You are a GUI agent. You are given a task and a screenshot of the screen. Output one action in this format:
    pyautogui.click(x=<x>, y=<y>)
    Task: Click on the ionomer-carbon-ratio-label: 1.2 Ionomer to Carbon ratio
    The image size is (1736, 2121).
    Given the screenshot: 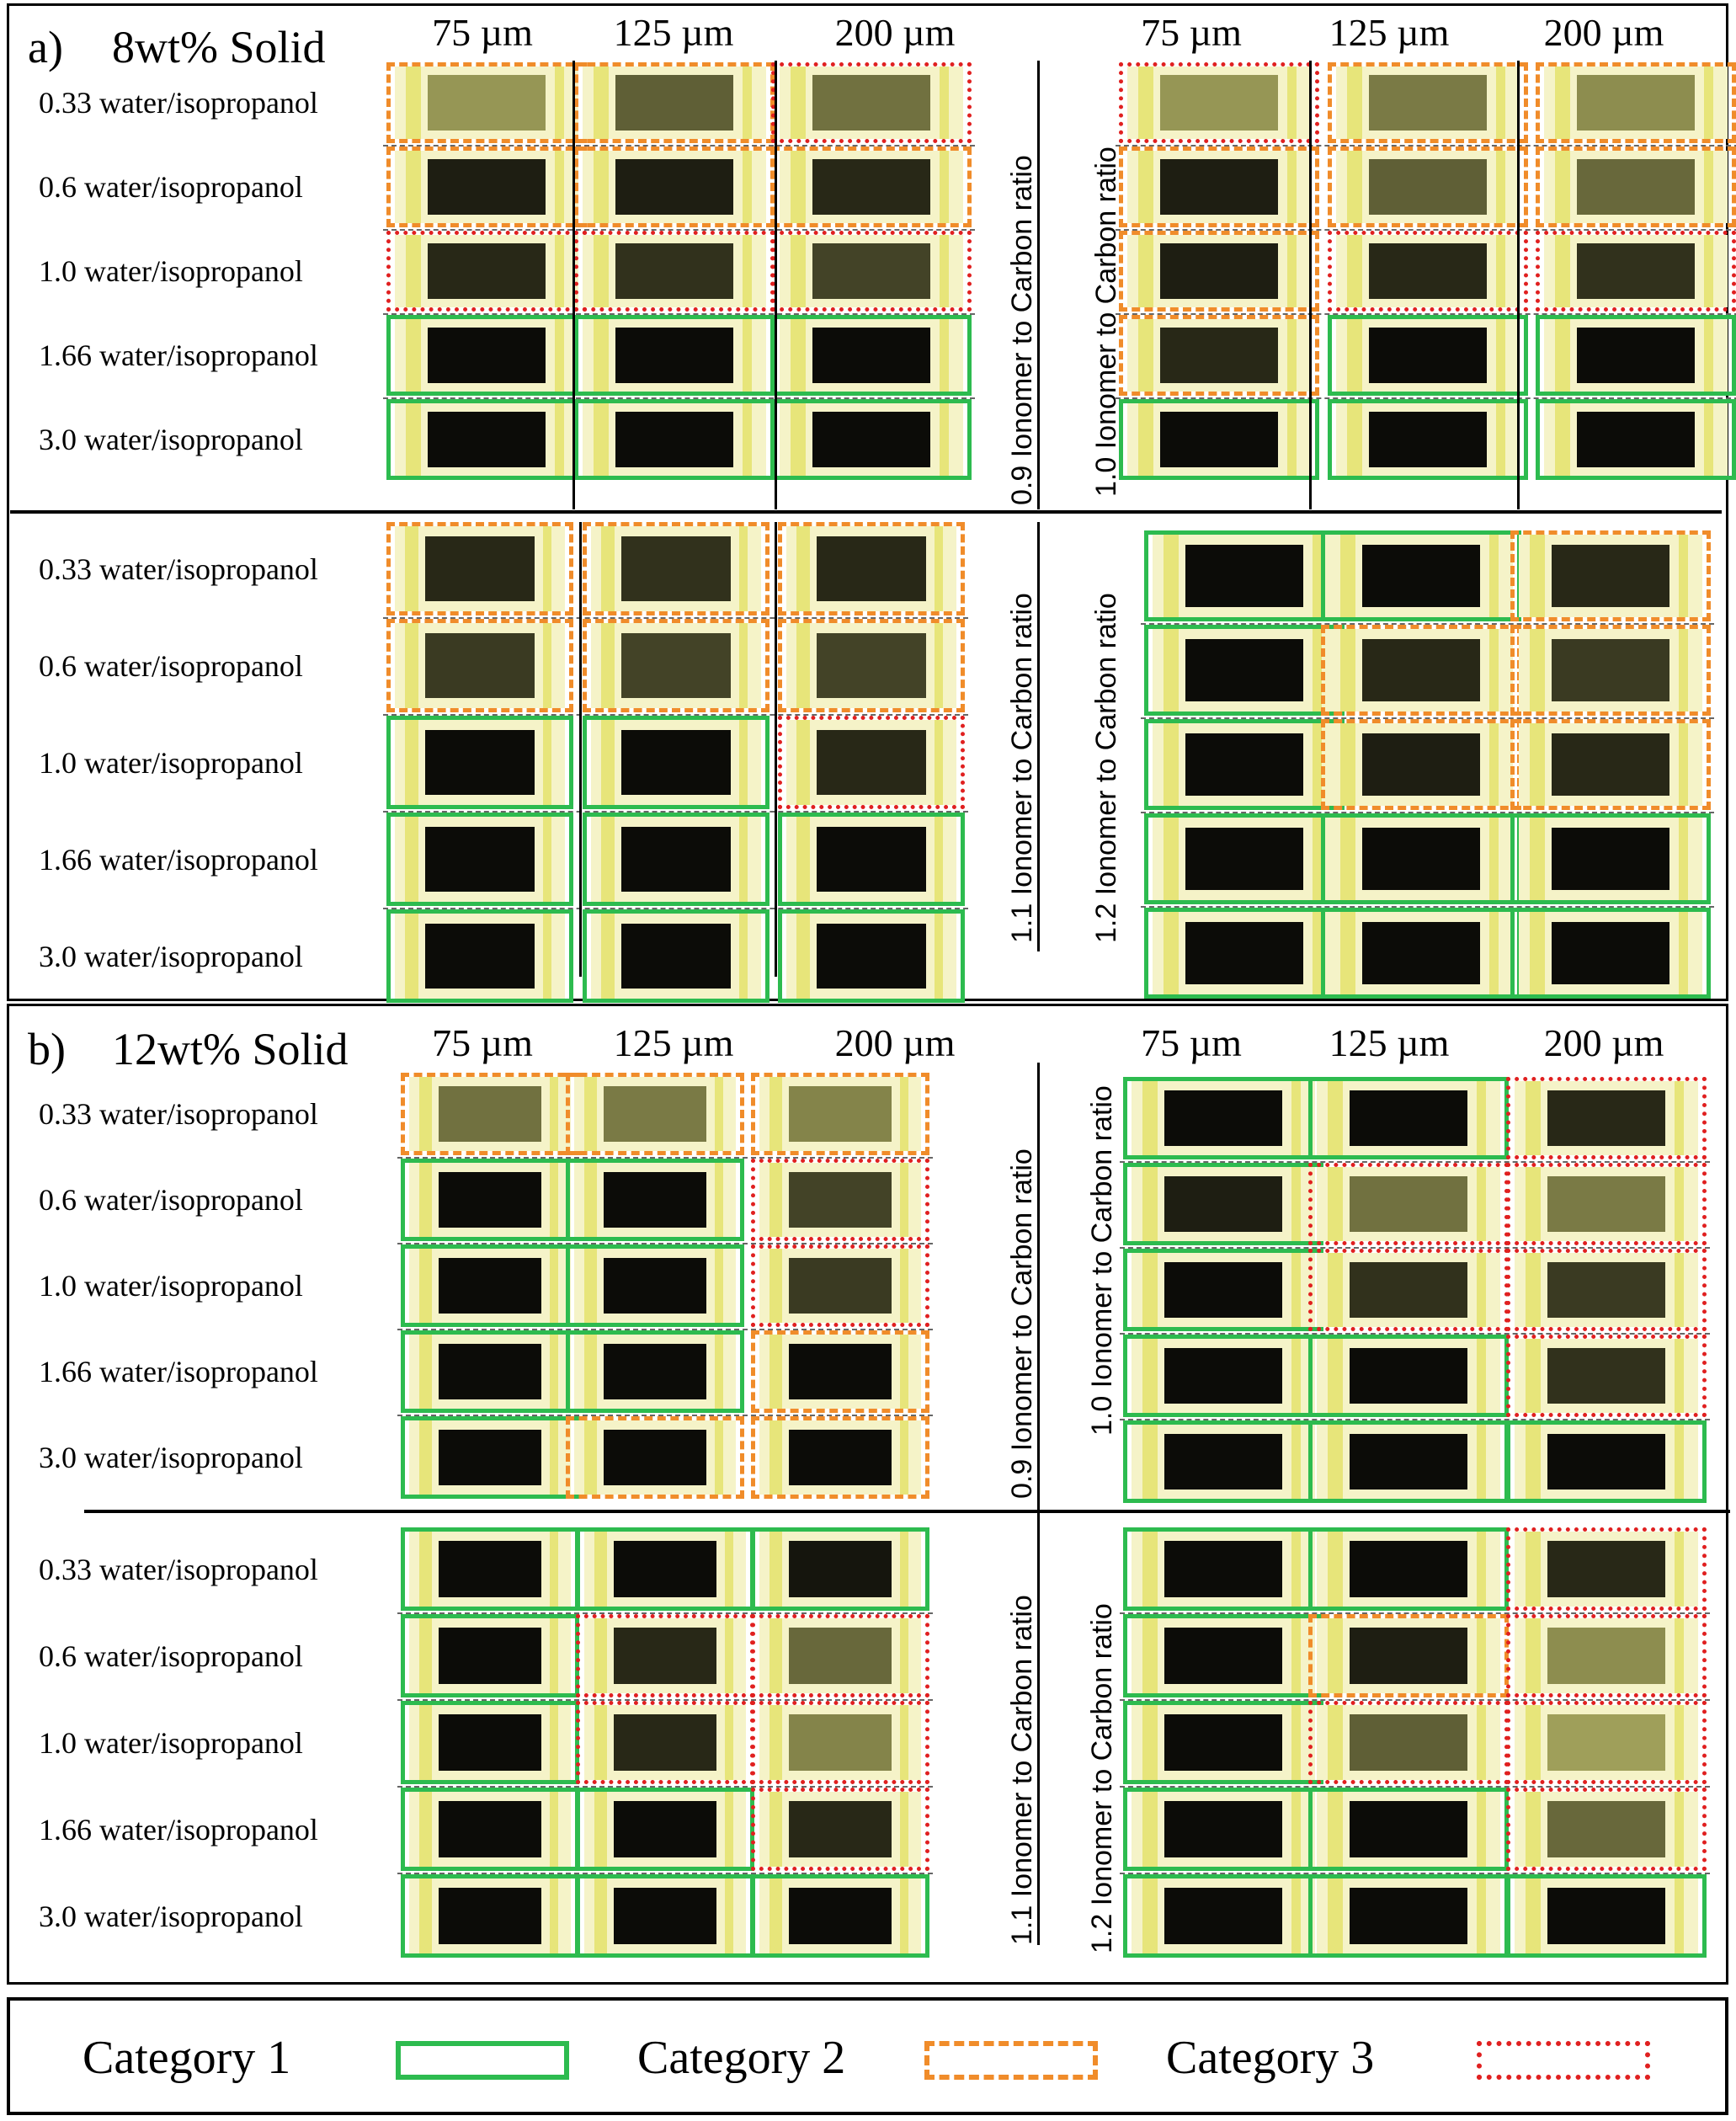 What is the action you would take?
    pyautogui.click(x=1102, y=1778)
    